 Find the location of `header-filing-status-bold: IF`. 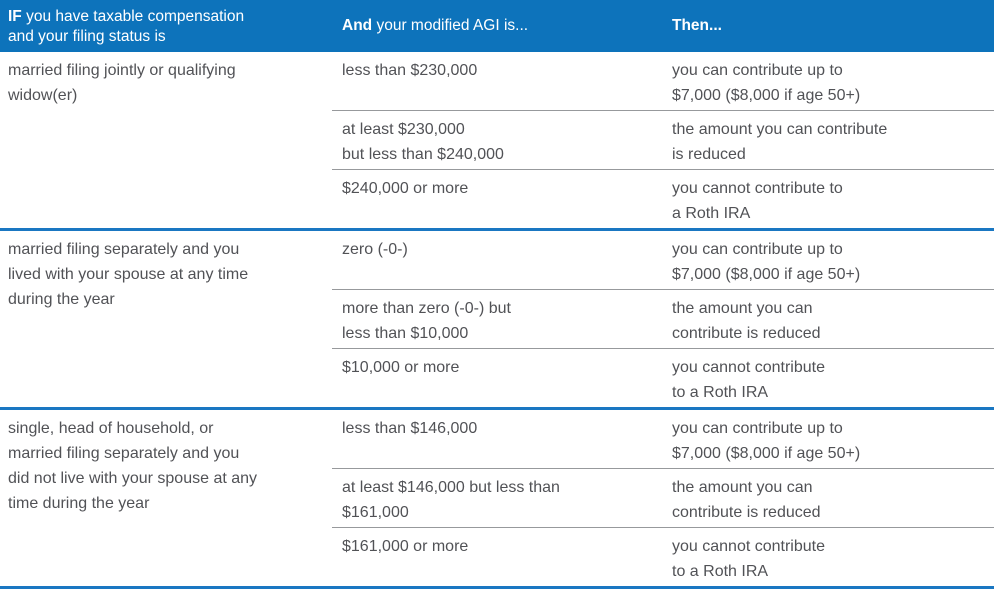

header-filing-status-bold: IF is located at coordinates (15, 16).